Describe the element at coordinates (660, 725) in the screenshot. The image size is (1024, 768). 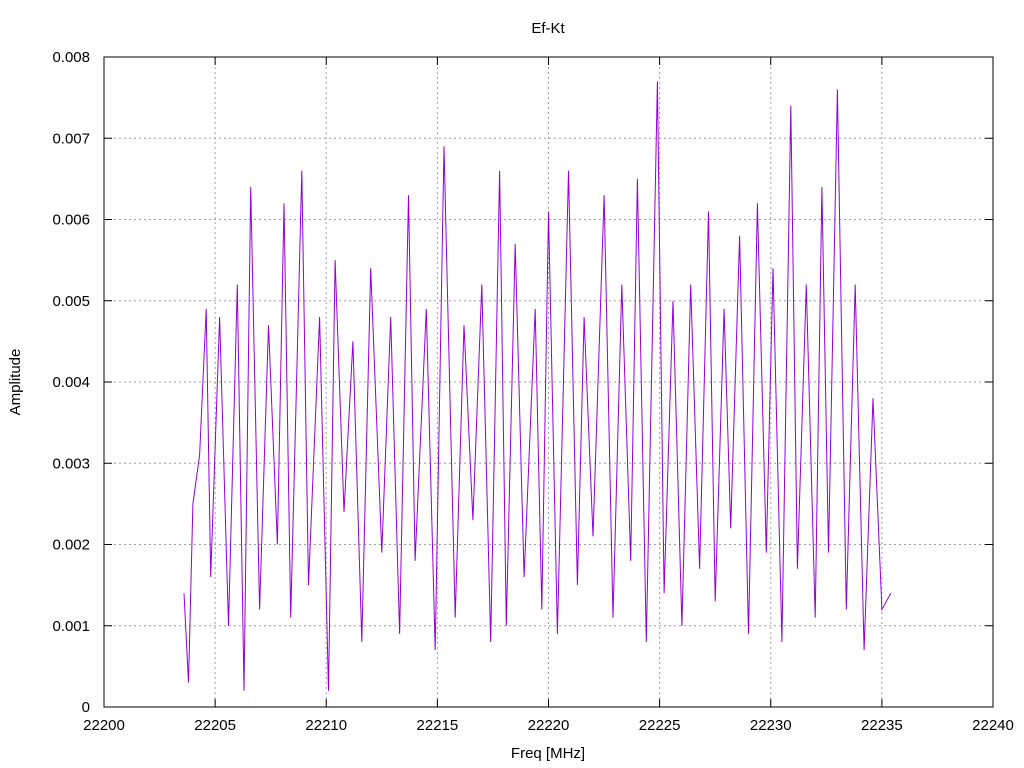
I see `x-tick-label: 22225` at that location.